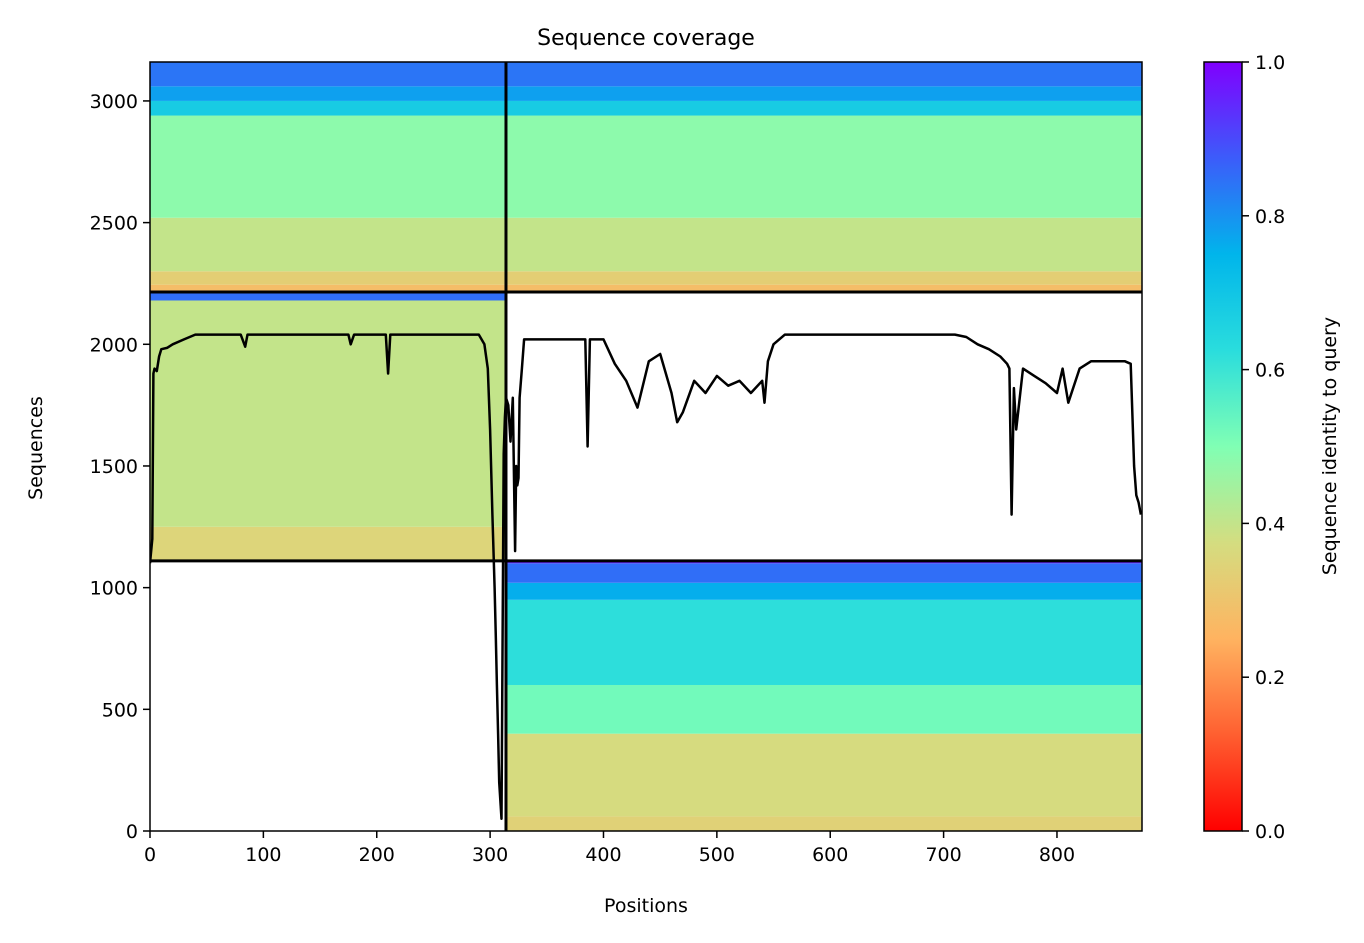  Describe the element at coordinates (717, 855) in the screenshot. I see `x-tick-label: 500` at that location.